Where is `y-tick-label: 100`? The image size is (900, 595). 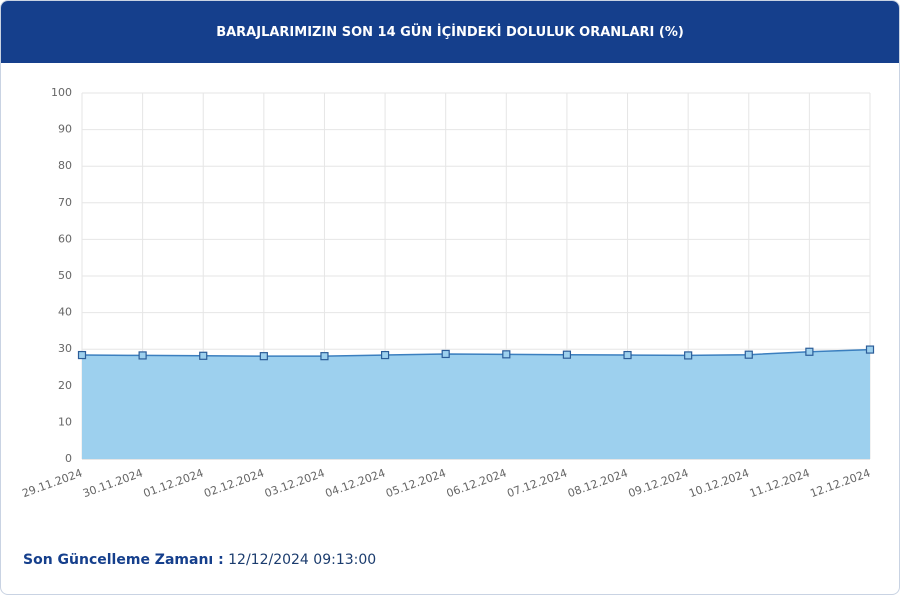
y-tick-label: 100 is located at coordinates (61, 92).